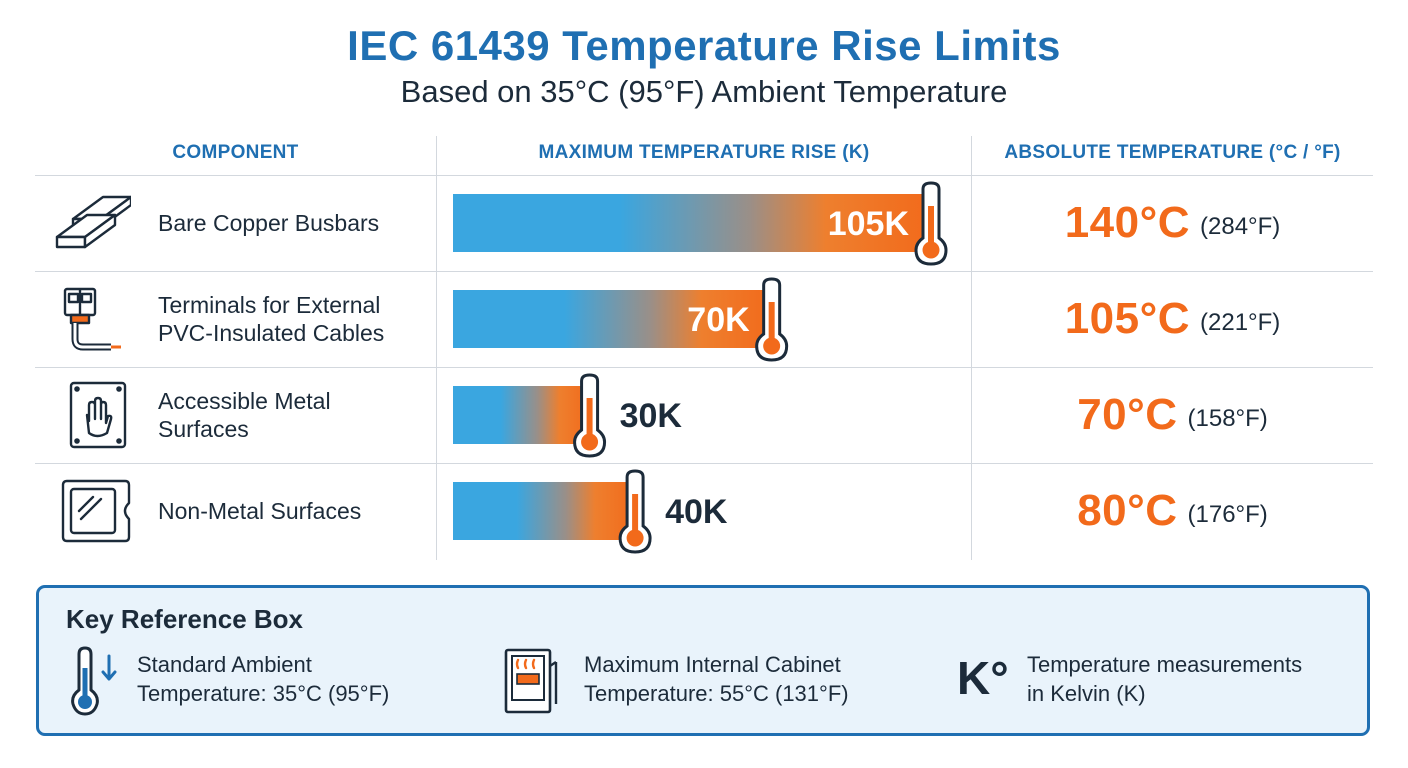  I want to click on absolute-temperature: 80°C (176°F), so click(1172, 511).